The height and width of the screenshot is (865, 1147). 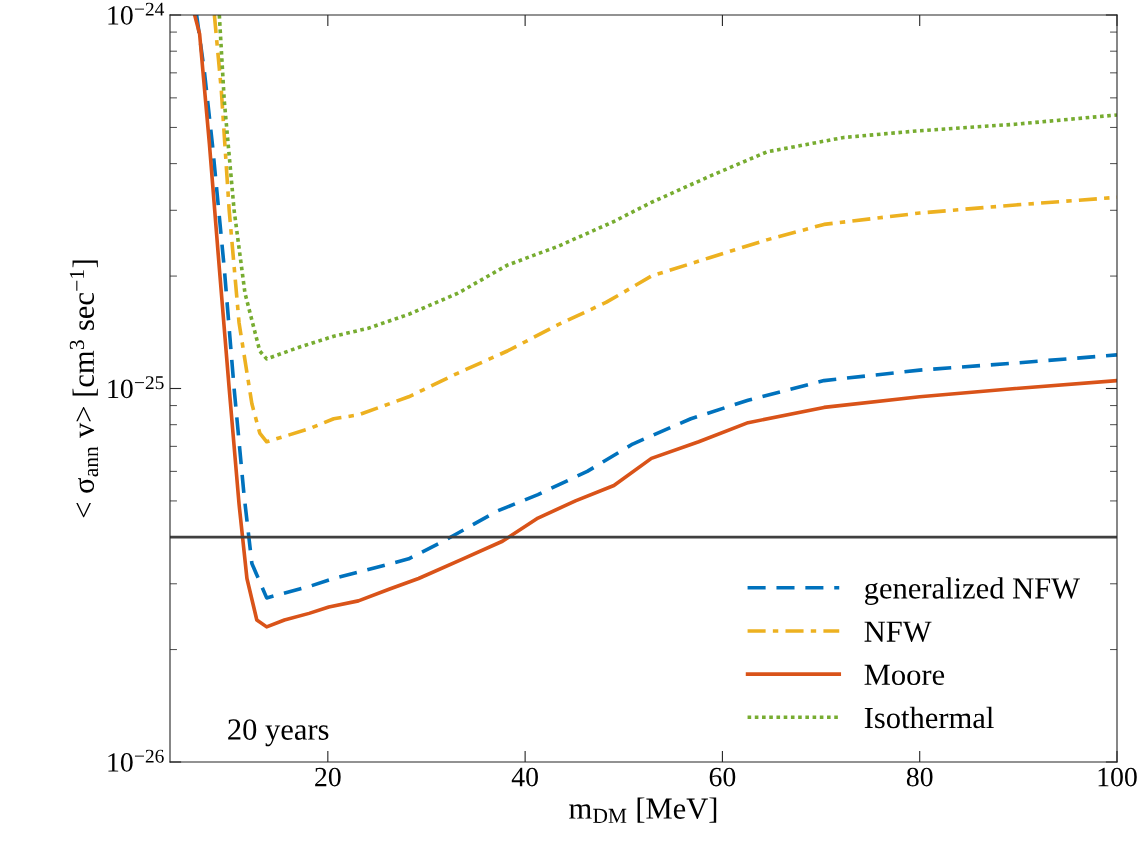 What do you see at coordinates (278, 733) in the screenshot?
I see `annotation: 20 years` at bounding box center [278, 733].